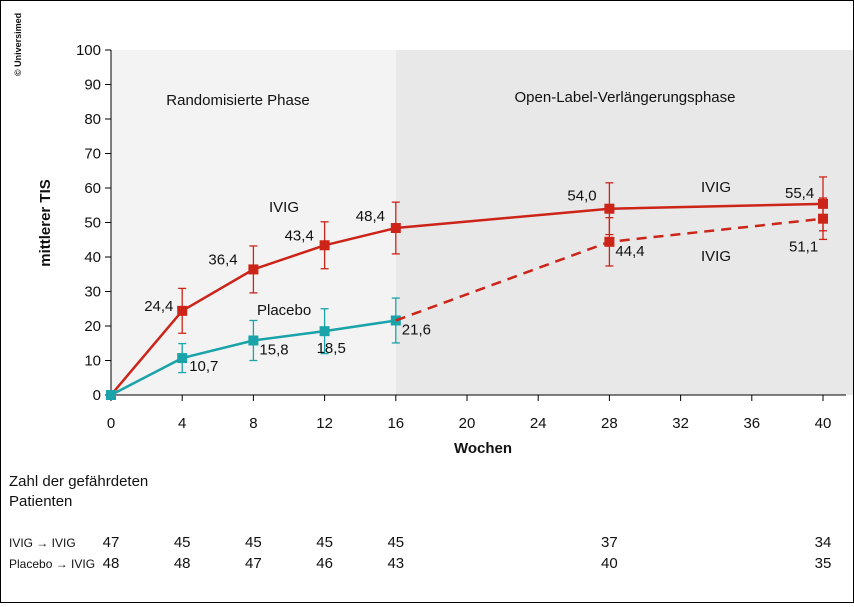  What do you see at coordinates (680, 423) in the screenshot?
I see `x-tick-label: 32` at bounding box center [680, 423].